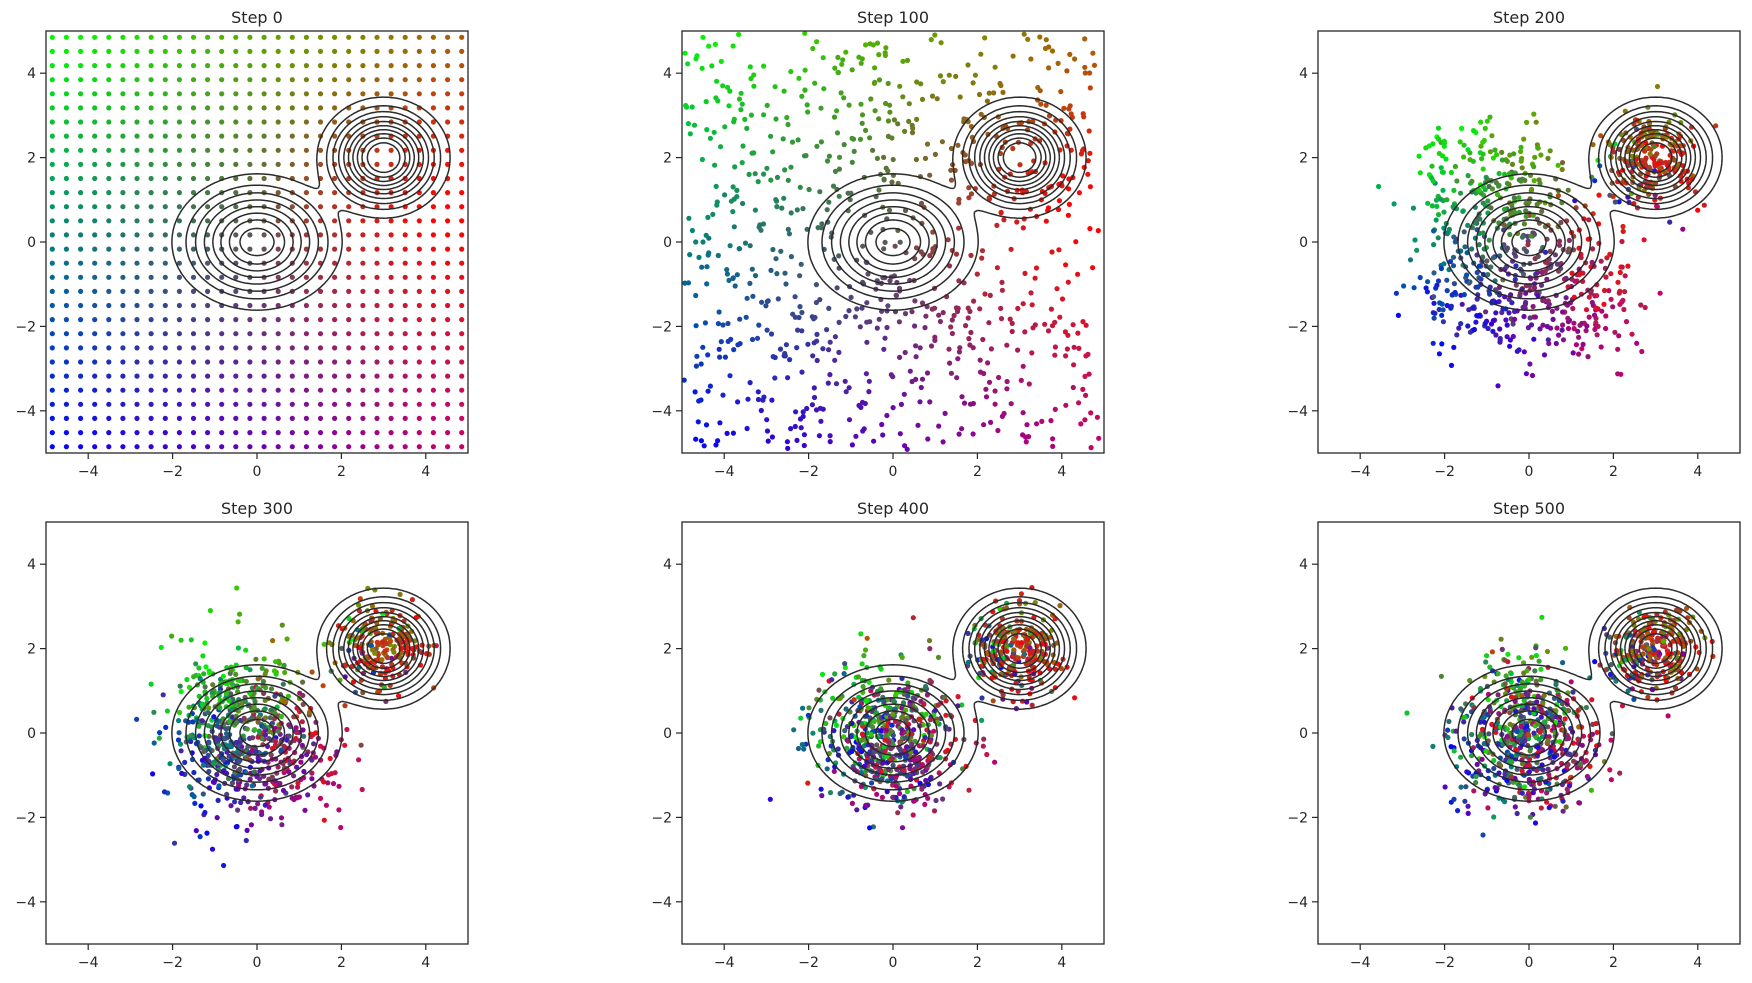  Describe the element at coordinates (425, 963) in the screenshot. I see `x-tick-label: 4` at that location.